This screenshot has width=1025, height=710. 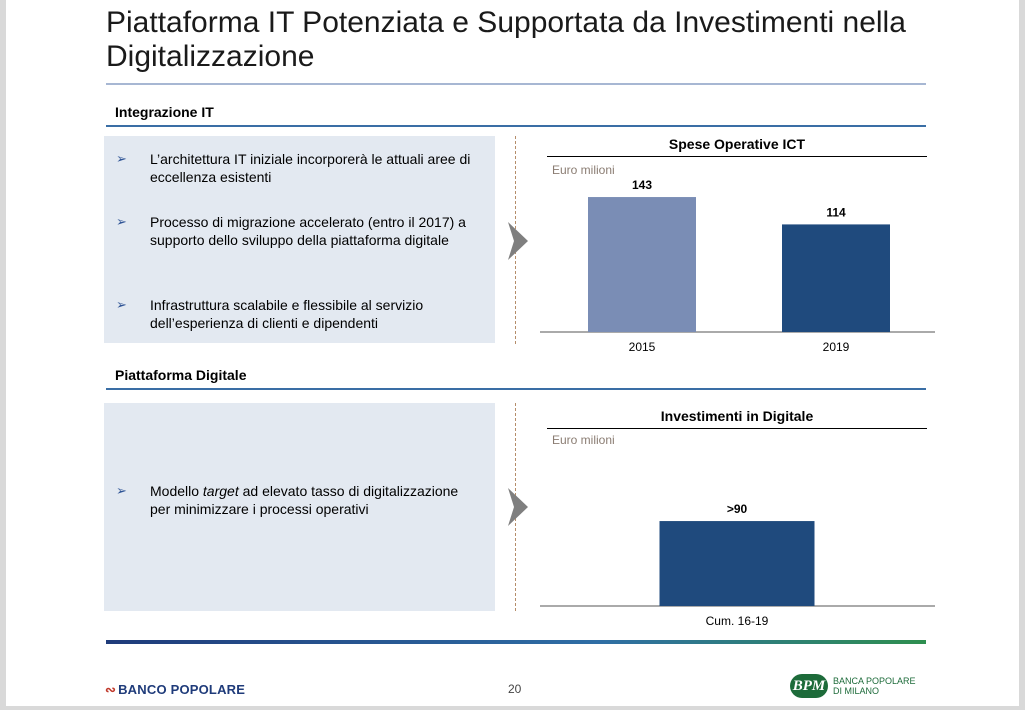 I want to click on x-tick-label: Cum. 16-19, so click(x=737, y=621).